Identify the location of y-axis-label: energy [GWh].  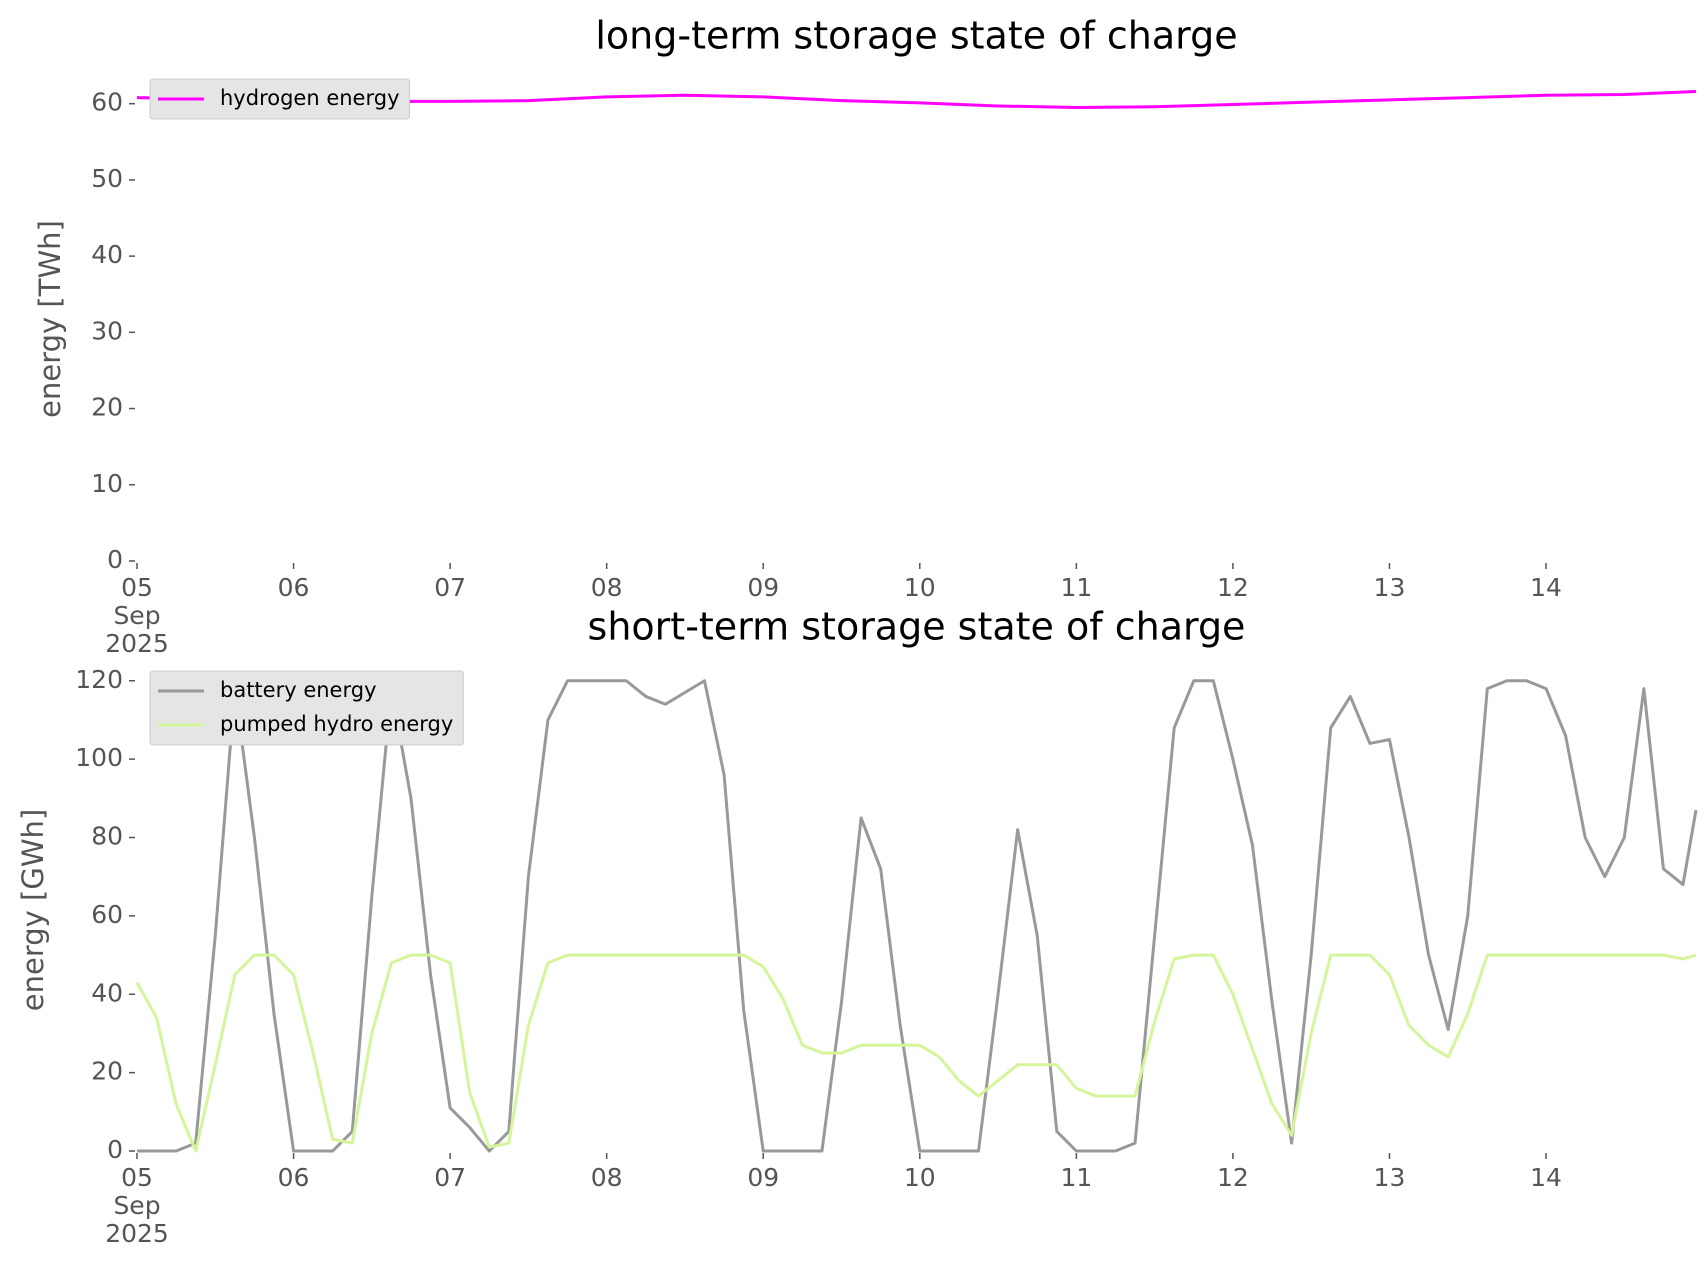
(33, 910).